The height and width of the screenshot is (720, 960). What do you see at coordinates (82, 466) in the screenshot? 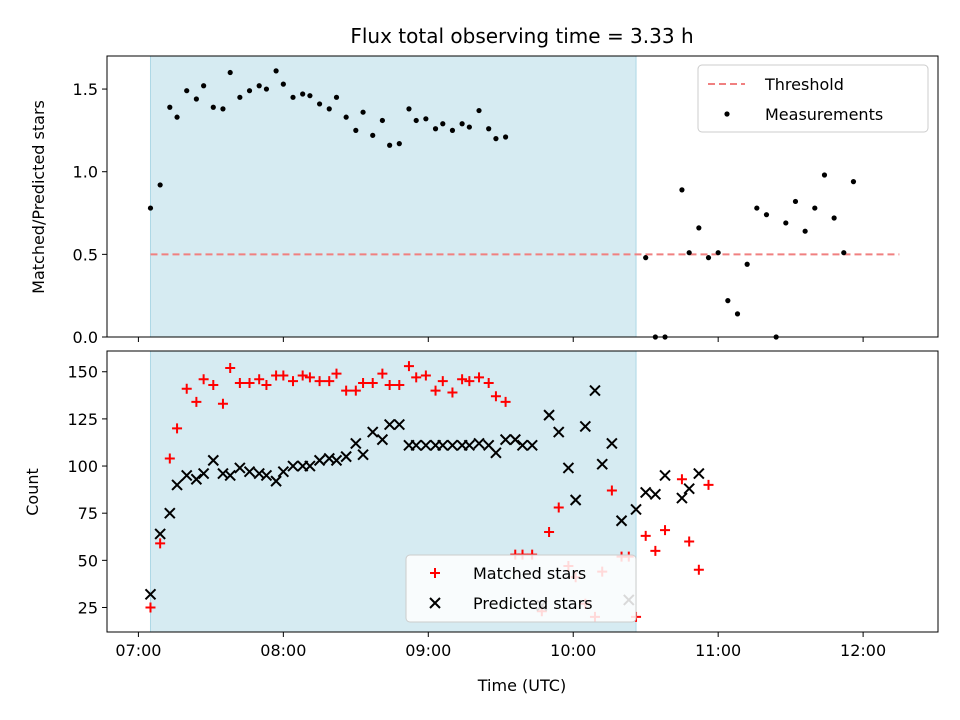
I see `bottom-y-tick-label: 100` at bounding box center [82, 466].